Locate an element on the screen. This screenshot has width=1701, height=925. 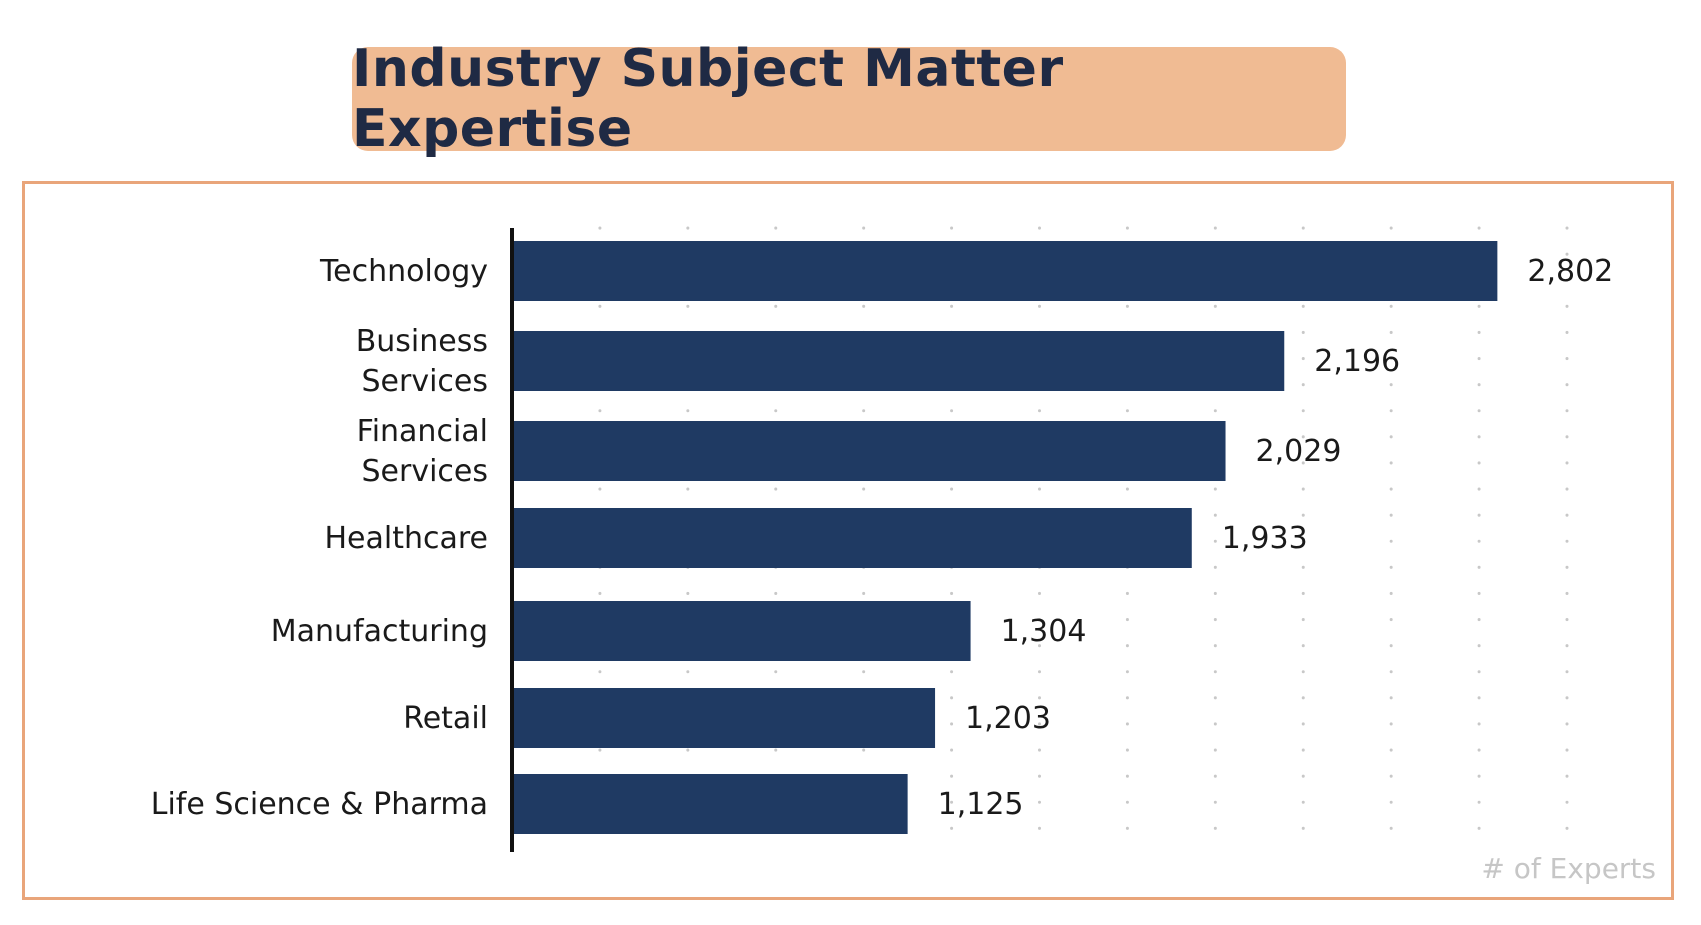
title-banner: Industry Subject Matter Expertise is located at coordinates (849, 99).